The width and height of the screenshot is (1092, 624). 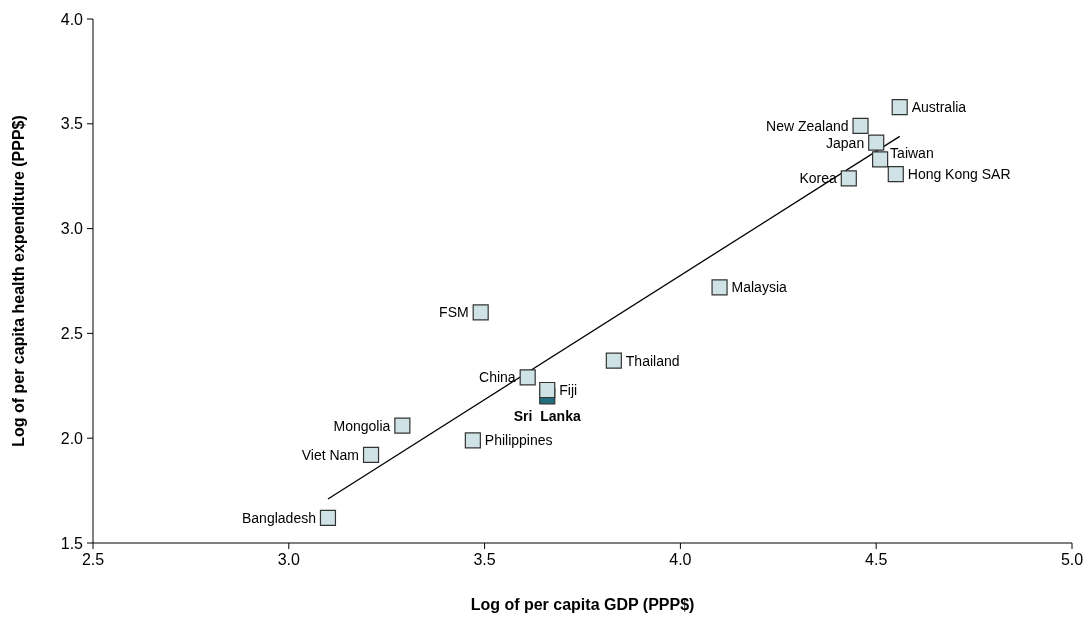 I want to click on y-tick-label: 3.0, so click(x=72, y=229).